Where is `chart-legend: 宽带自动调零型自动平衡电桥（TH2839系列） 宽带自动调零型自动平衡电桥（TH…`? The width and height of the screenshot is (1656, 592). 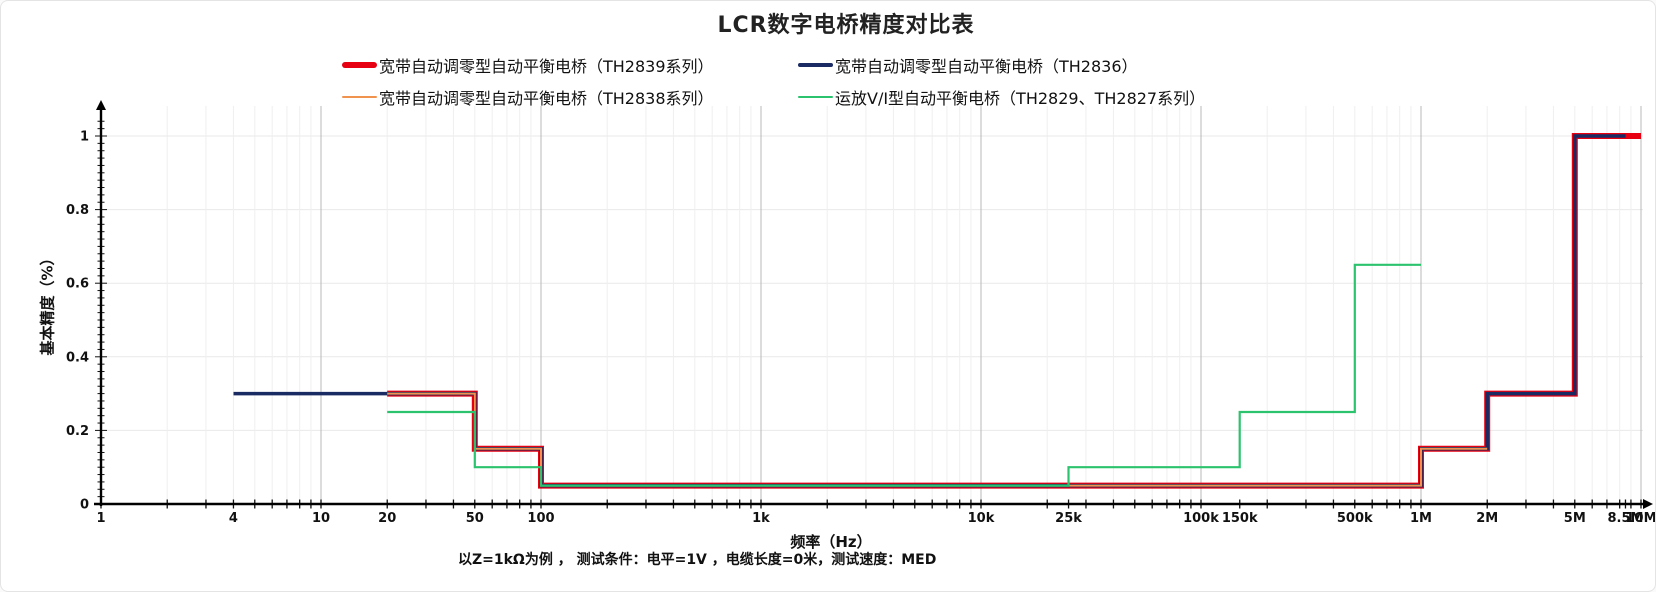 chart-legend: 宽带自动调零型自动平衡电桥（TH2839系列） 宽带自动调零型自动平衡电桥（TH… is located at coordinates (773, 81).